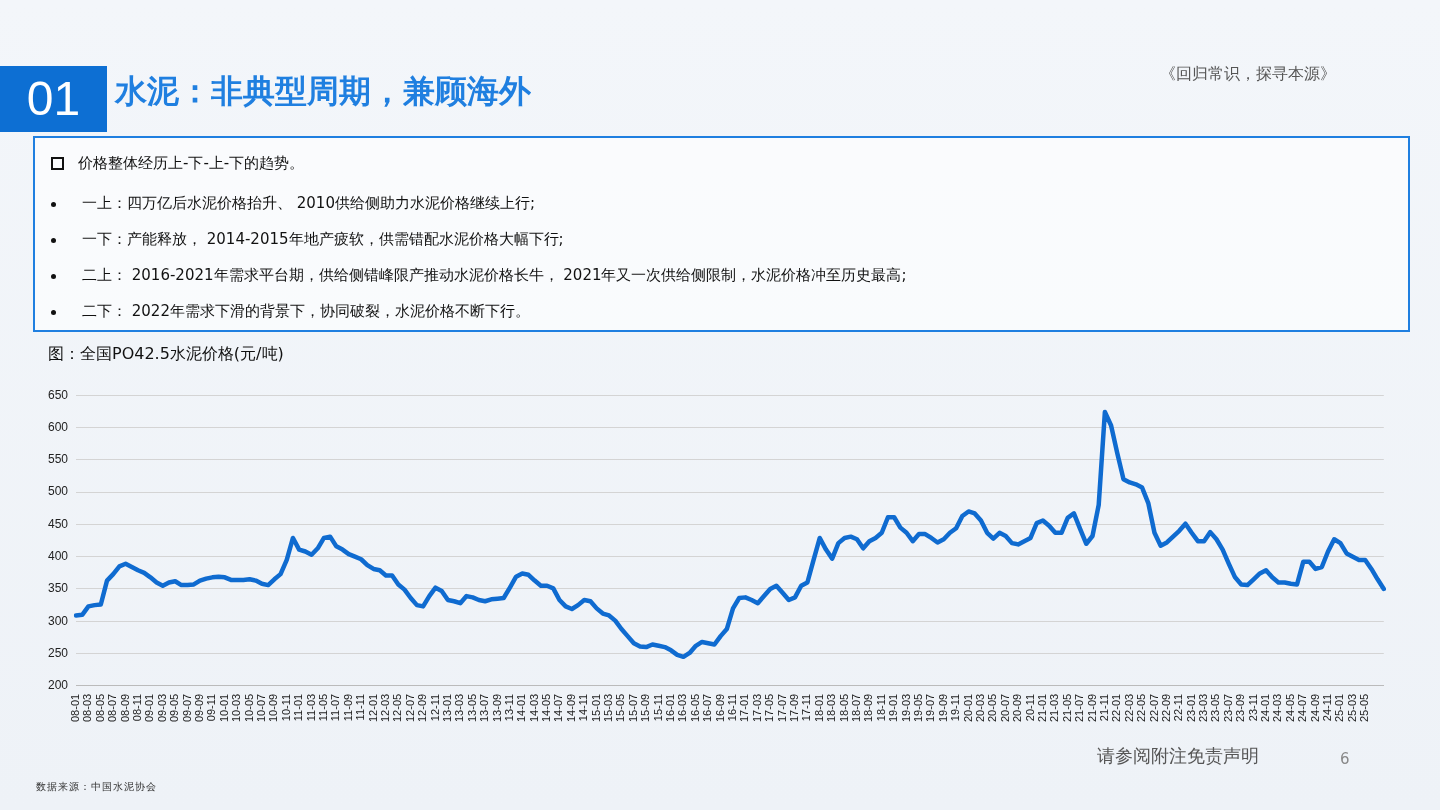  I want to click on x-tick-label: 18-09, so click(868, 708).